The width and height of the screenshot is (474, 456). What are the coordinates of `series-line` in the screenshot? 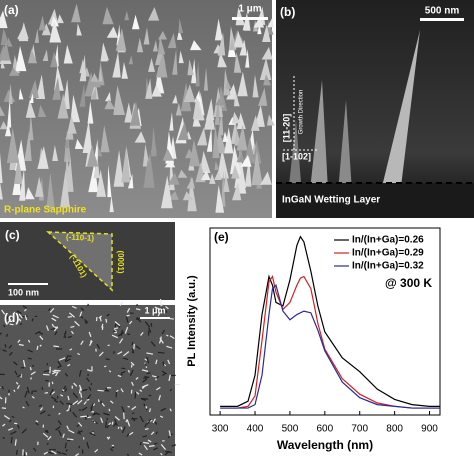 It's located at (330, 346).